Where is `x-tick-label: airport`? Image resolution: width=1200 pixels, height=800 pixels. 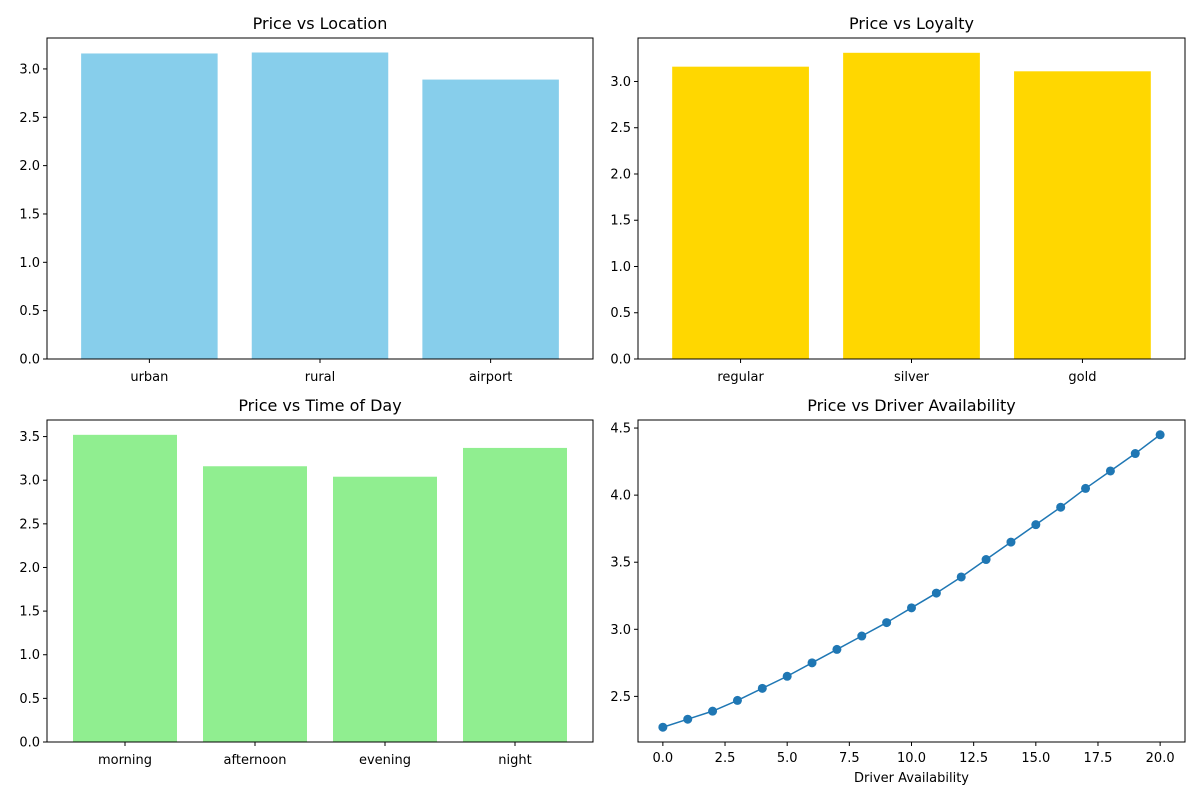
x-tick-label: airport is located at coordinates (491, 377).